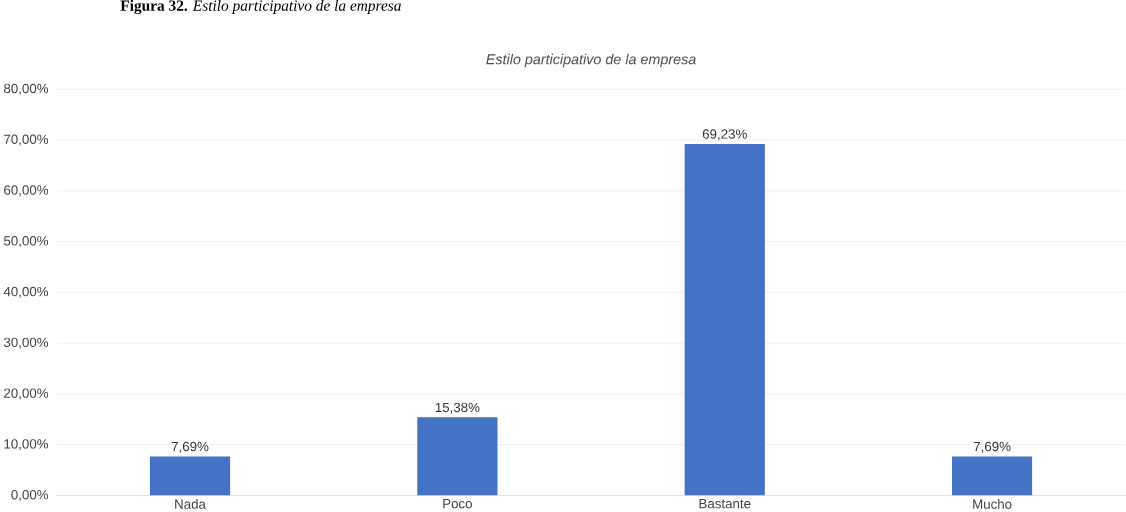 The image size is (1126, 512). What do you see at coordinates (26, 343) in the screenshot?
I see `y-tick-label: 30,00%` at bounding box center [26, 343].